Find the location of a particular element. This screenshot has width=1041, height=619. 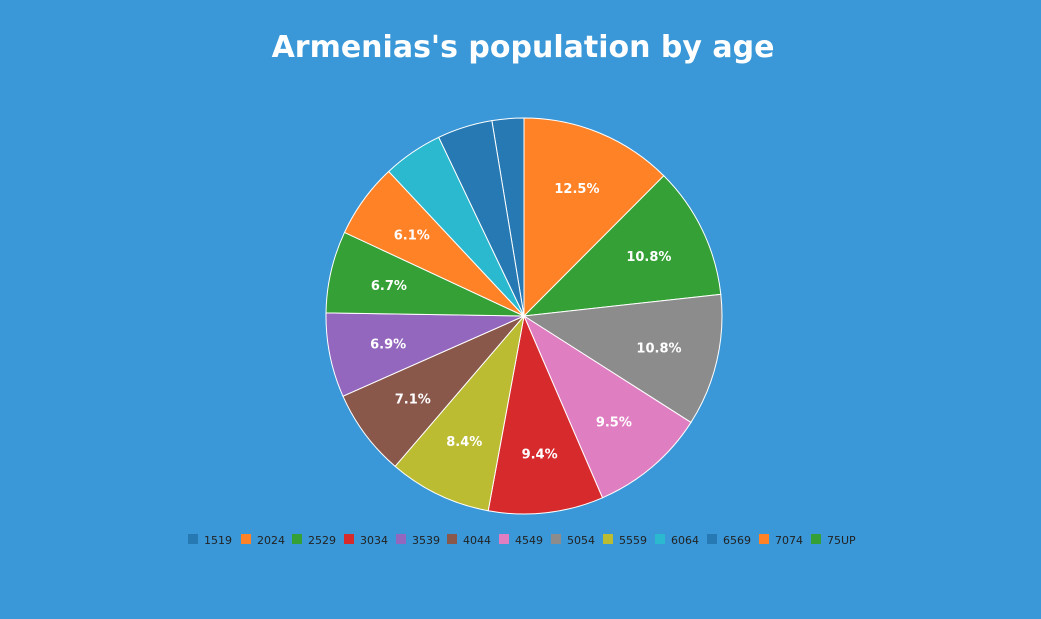

legend-swatch-2024 is located at coordinates (246, 539).